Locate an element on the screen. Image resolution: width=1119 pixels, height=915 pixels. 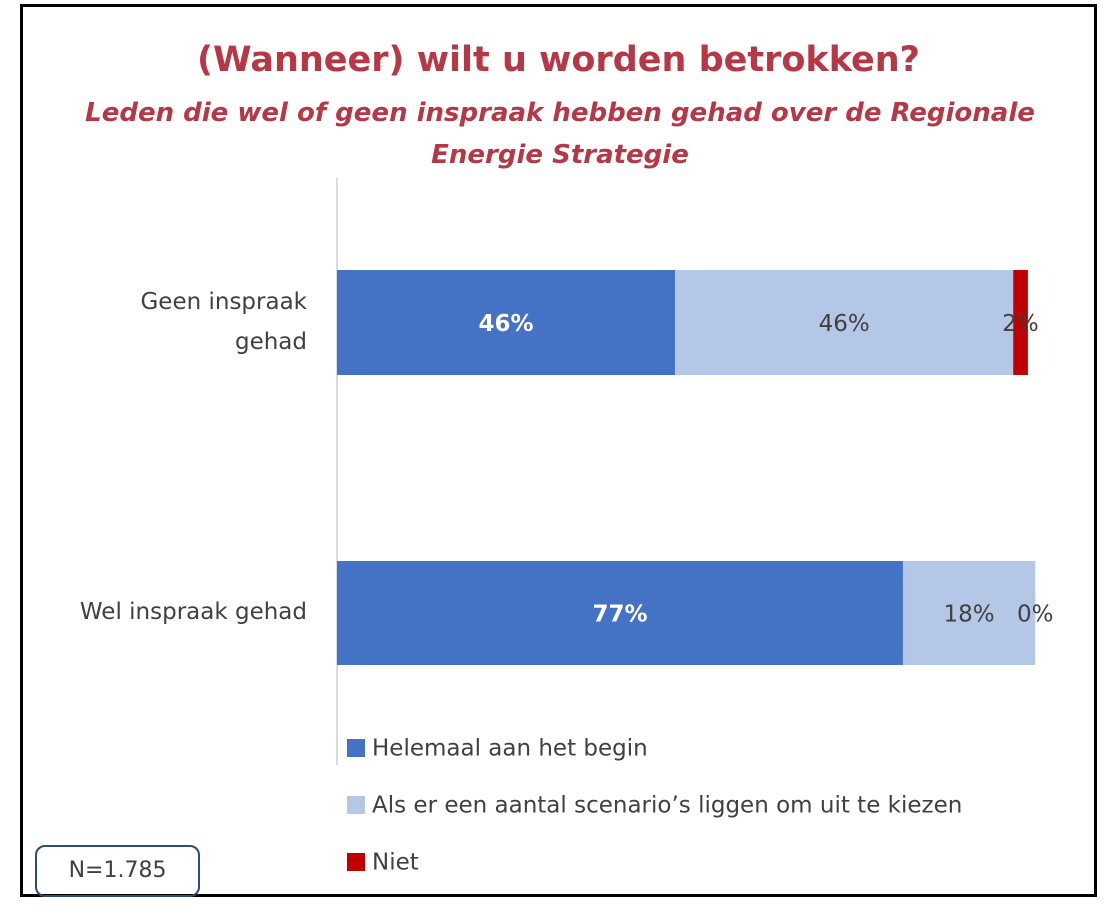
data-label: 2% is located at coordinates (1020, 324).